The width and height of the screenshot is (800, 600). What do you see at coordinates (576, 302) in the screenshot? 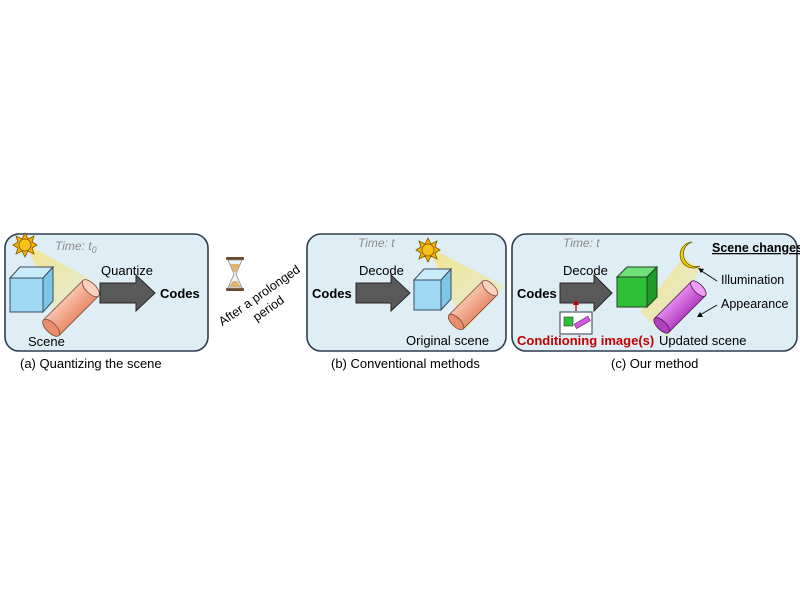
I see `conditioning-arrowhead` at bounding box center [576, 302].